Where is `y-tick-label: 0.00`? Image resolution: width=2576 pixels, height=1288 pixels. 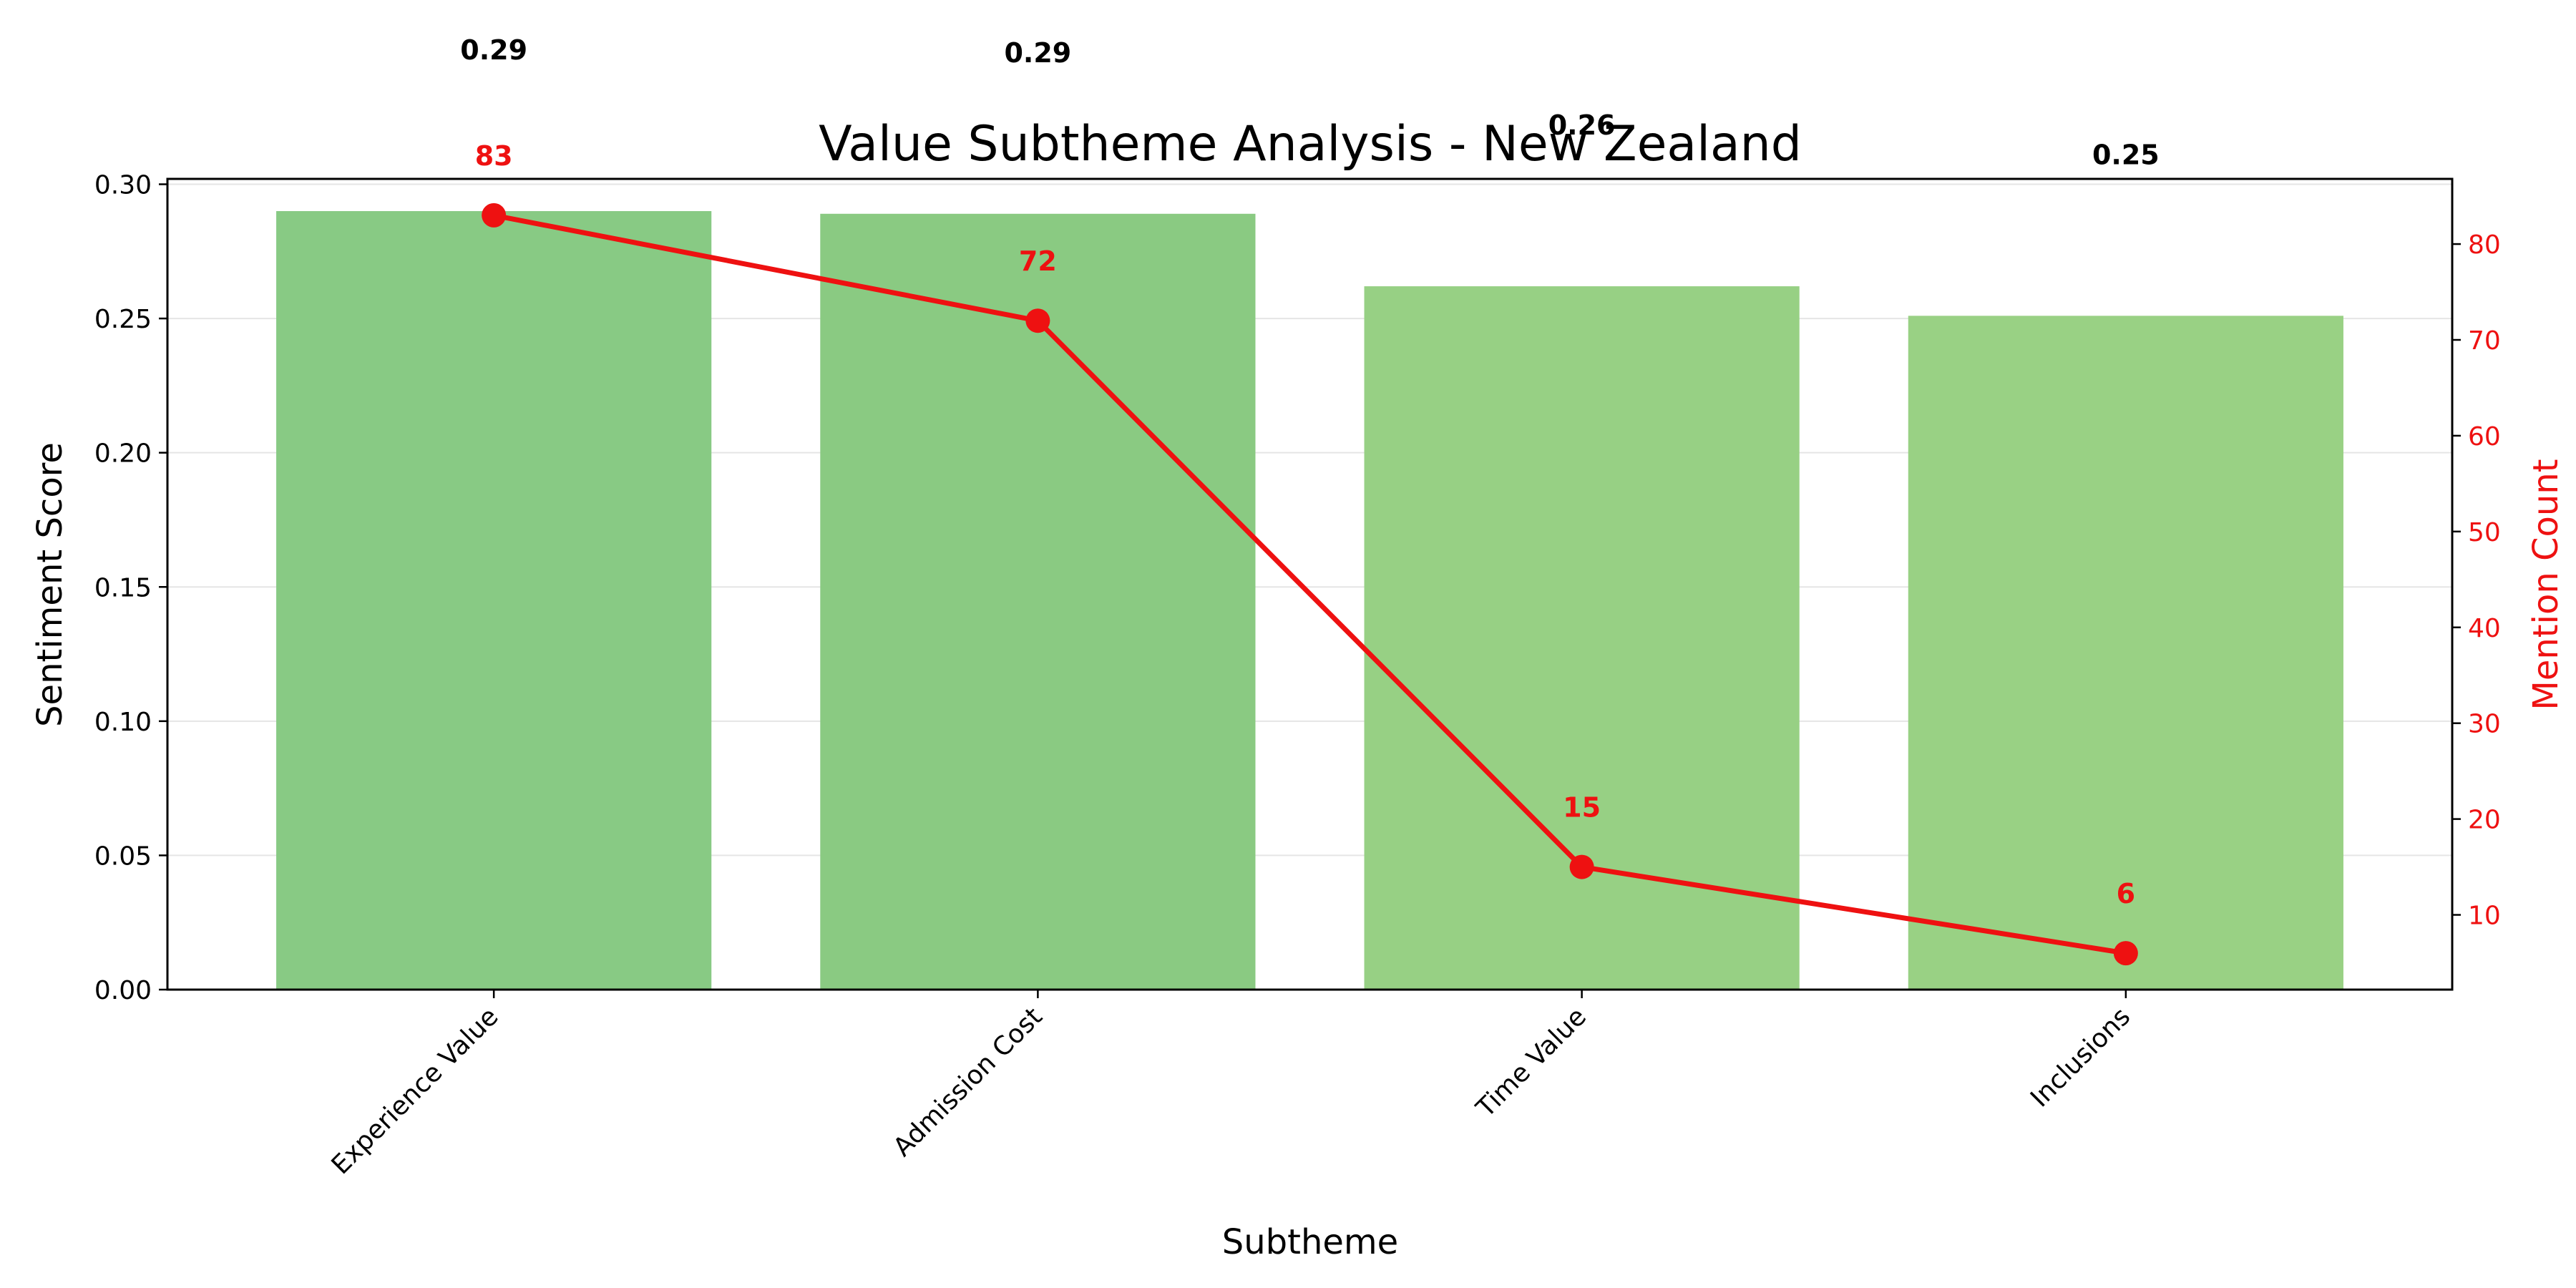
y-tick-label: 0.00 is located at coordinates (123, 990).